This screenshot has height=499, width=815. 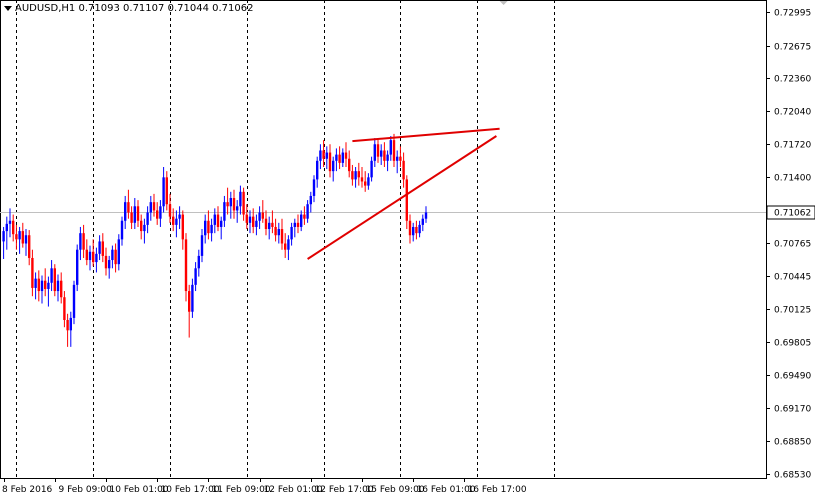 What do you see at coordinates (792, 245) in the screenshot?
I see `y-tick-label: 0.70765` at bounding box center [792, 245].